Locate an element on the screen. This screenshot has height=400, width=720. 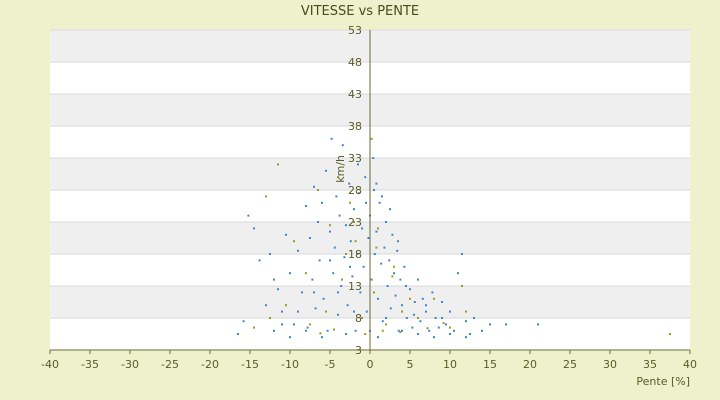
chart-title: VITESSE vs PENTE is located at coordinates (360, 11).